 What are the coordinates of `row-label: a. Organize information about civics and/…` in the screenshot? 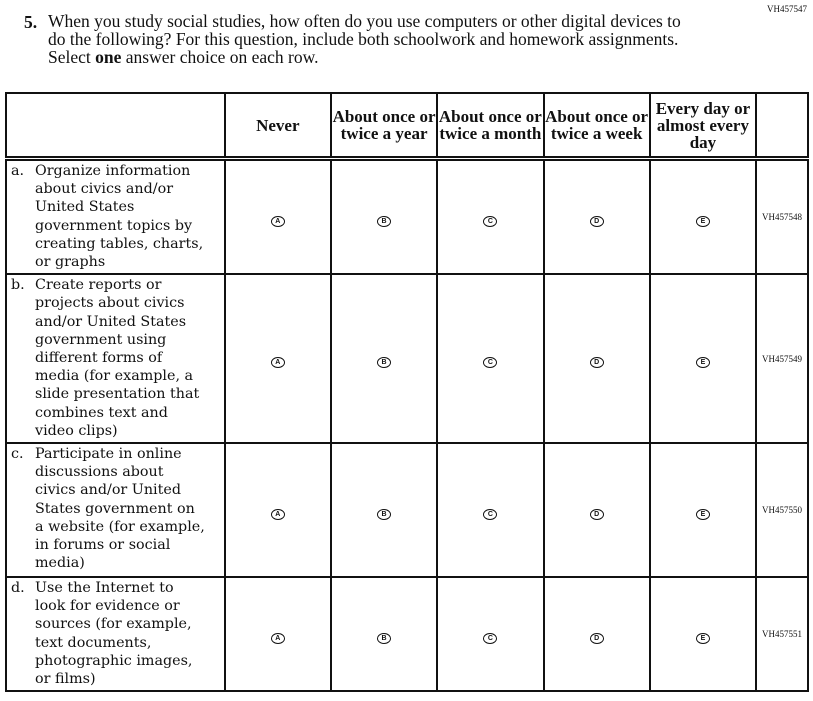 It's located at (115, 216).